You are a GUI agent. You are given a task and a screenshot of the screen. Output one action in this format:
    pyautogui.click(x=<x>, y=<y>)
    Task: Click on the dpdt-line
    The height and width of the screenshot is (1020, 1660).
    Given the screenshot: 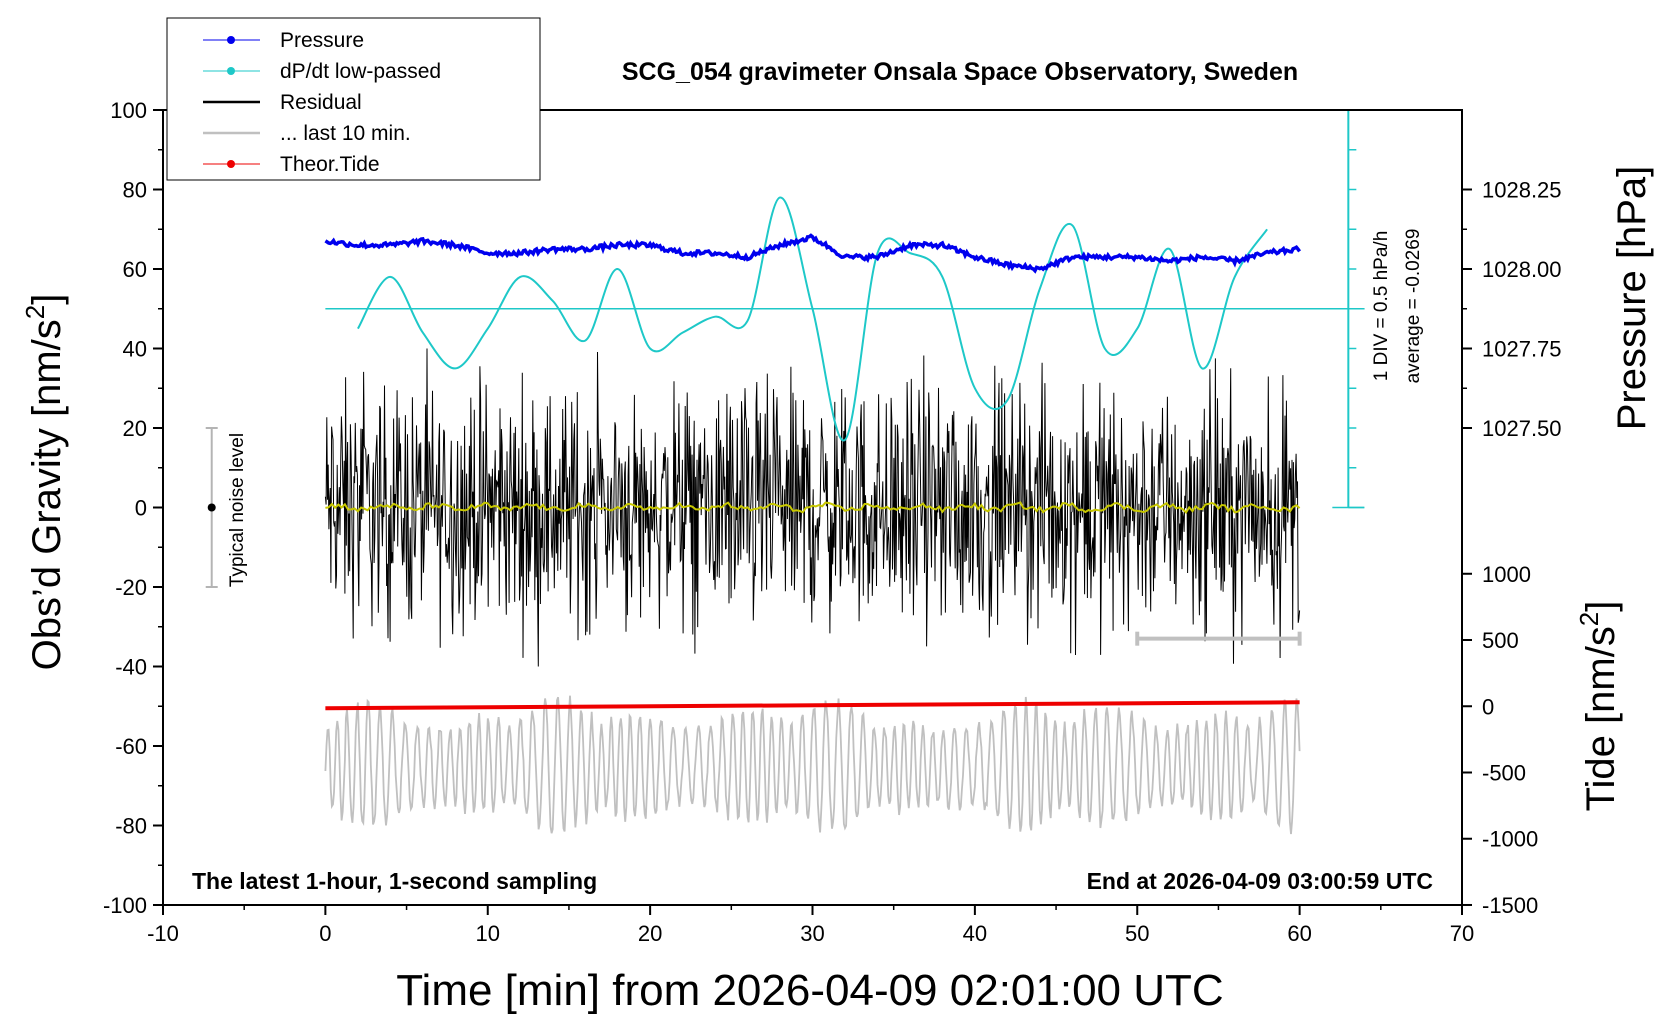 What is the action you would take?
    pyautogui.click(x=812, y=319)
    